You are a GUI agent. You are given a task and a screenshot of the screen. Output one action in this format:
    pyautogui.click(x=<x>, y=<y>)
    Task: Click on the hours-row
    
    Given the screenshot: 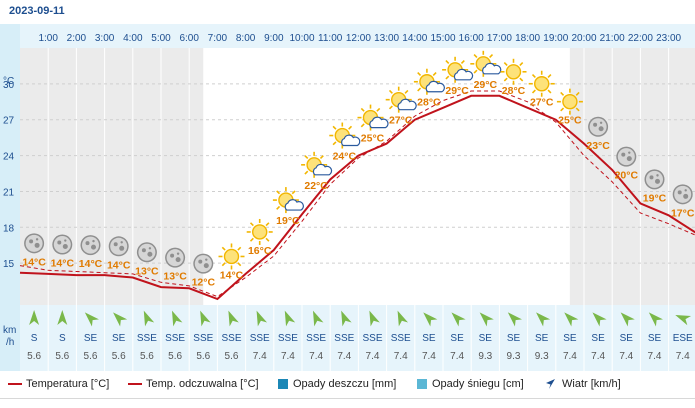 What is the action you would take?
    pyautogui.click(x=357, y=36)
    